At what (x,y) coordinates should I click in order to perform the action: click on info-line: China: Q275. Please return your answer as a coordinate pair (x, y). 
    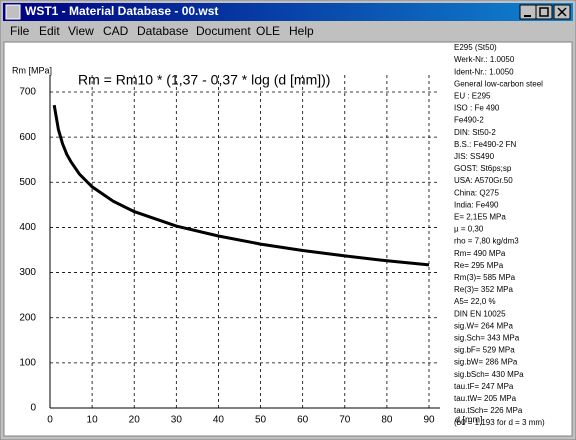
    Looking at the image, I should click on (476, 192).